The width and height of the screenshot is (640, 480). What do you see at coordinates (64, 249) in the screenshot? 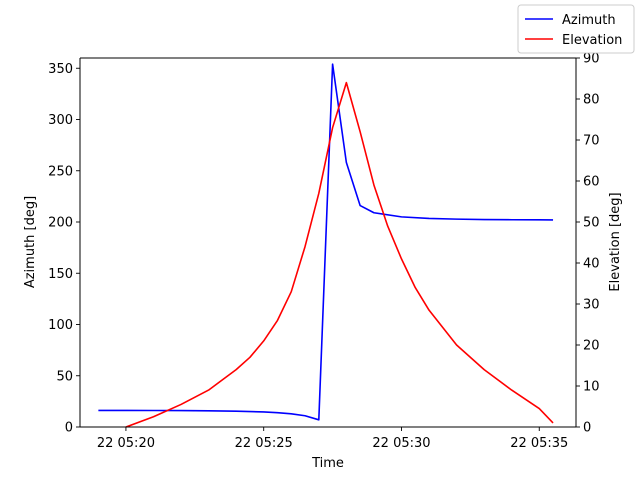
I see `left-y-ticks: 0 50 100 150 200 250 300 350` at bounding box center [64, 249].